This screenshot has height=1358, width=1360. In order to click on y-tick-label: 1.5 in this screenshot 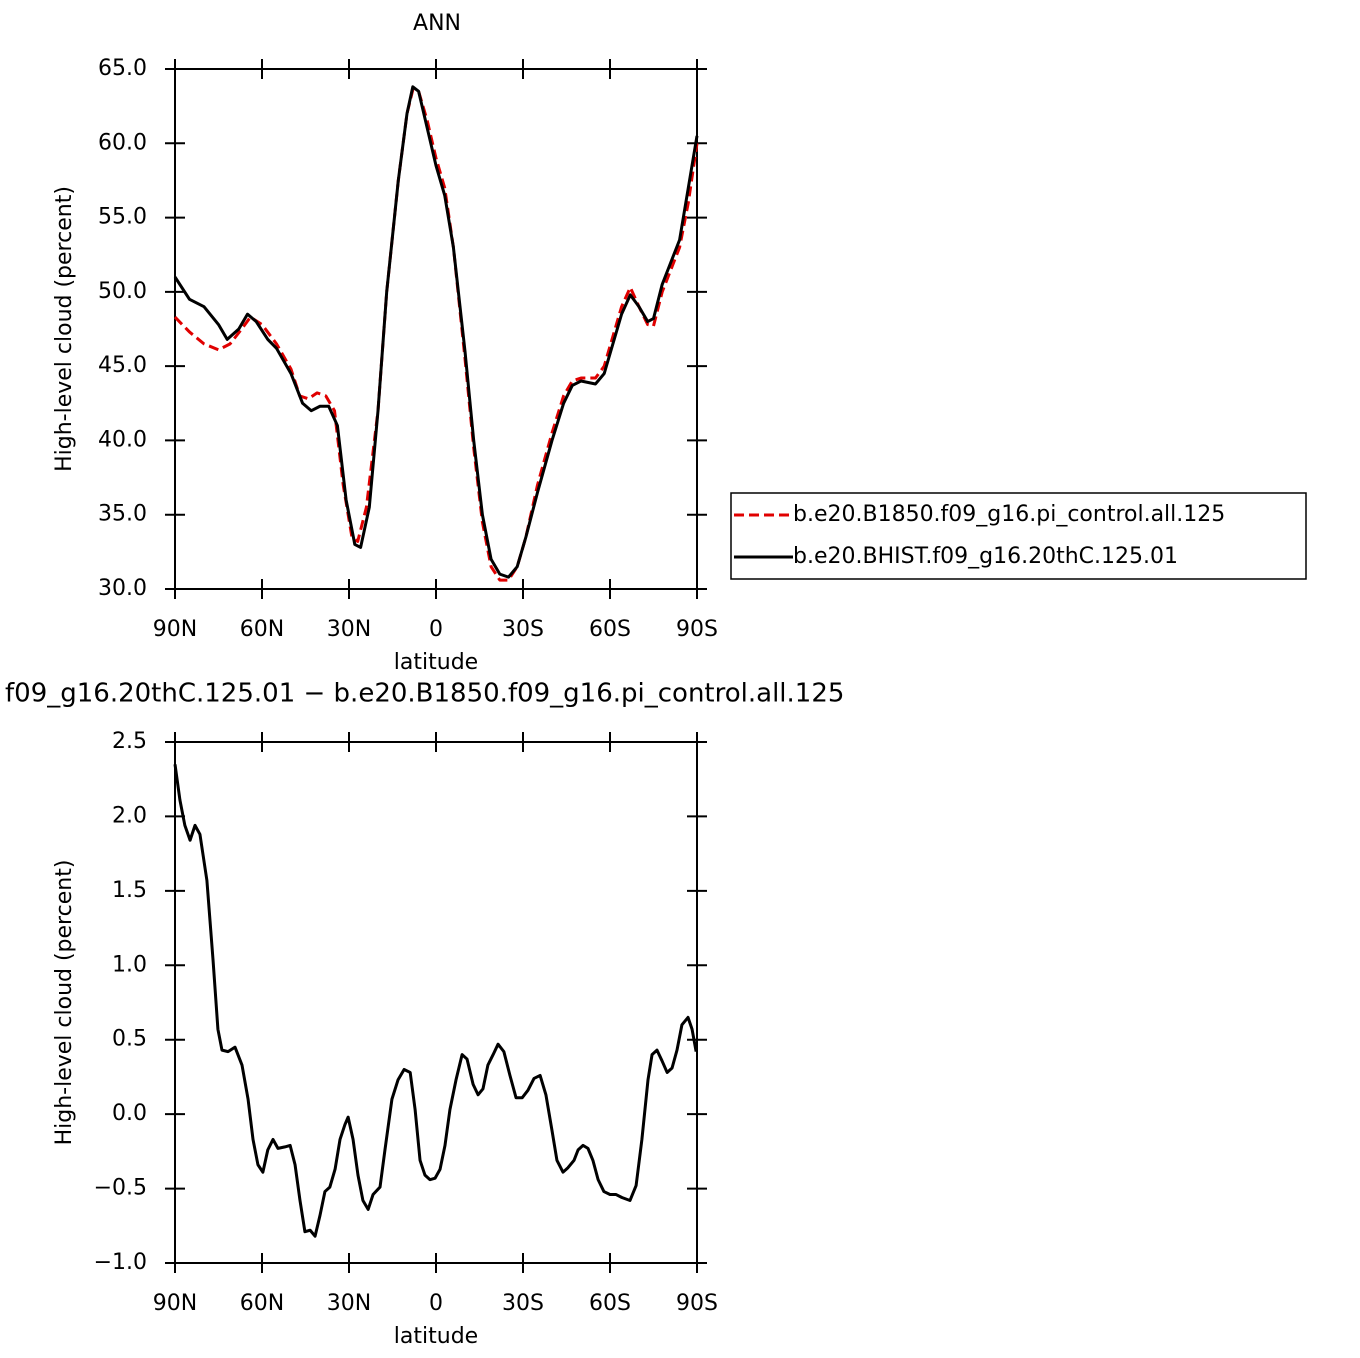, I will do `click(129, 890)`.